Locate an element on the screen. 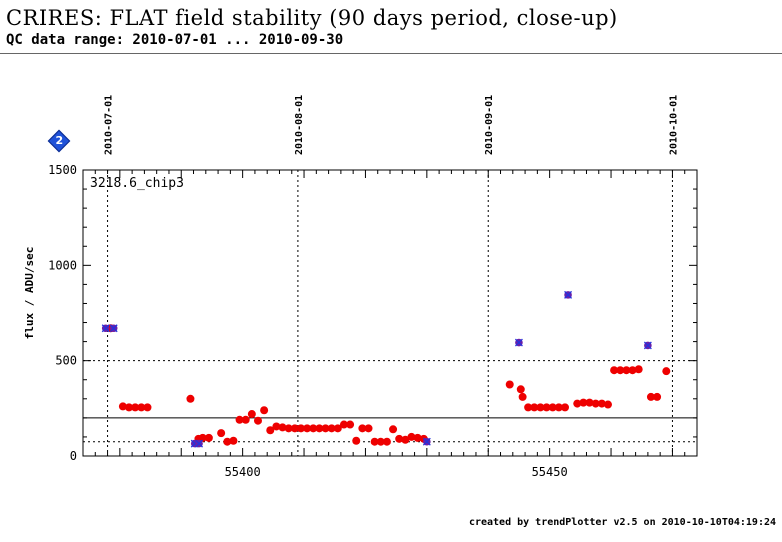 The height and width of the screenshot is (542, 782). date-label-1: 2010-08-01 is located at coordinates (299, 125).